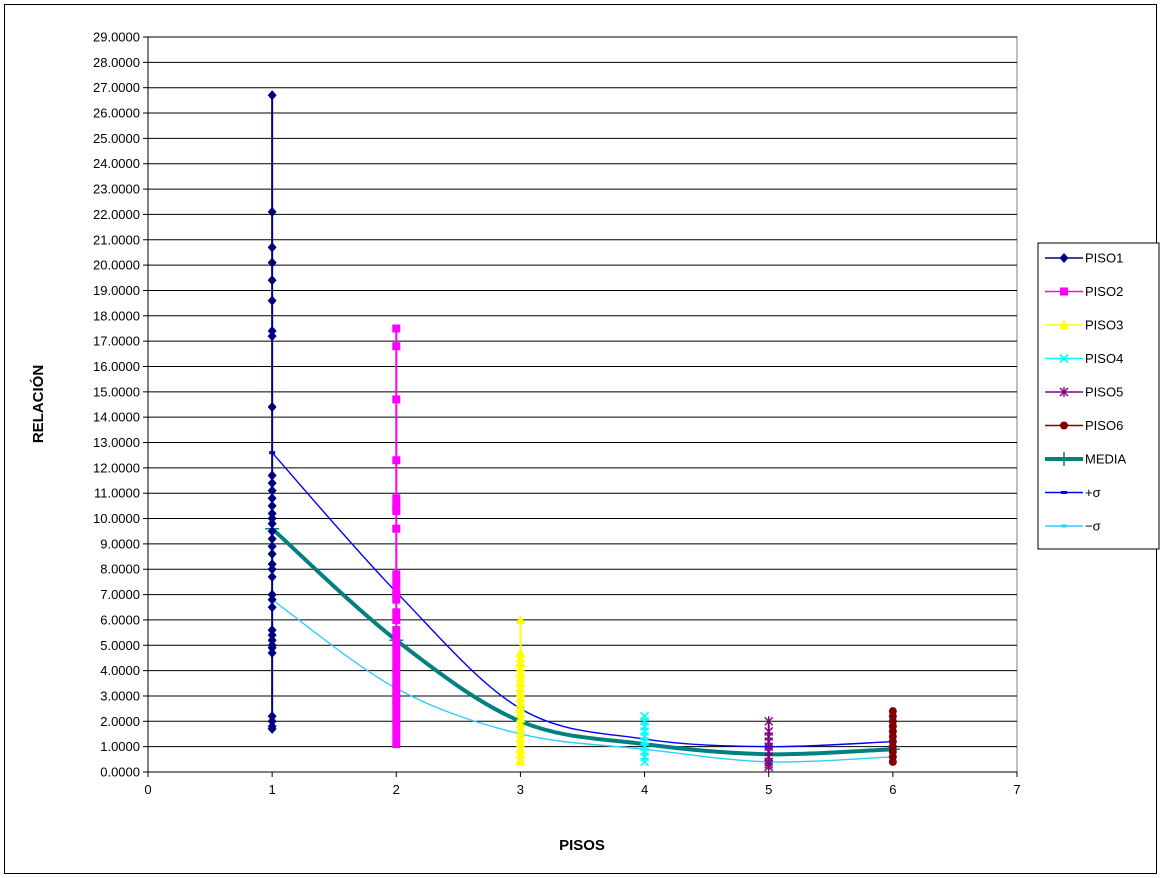 The width and height of the screenshot is (1161, 878). I want to click on y-tick-label: 21.0000, so click(116, 239).